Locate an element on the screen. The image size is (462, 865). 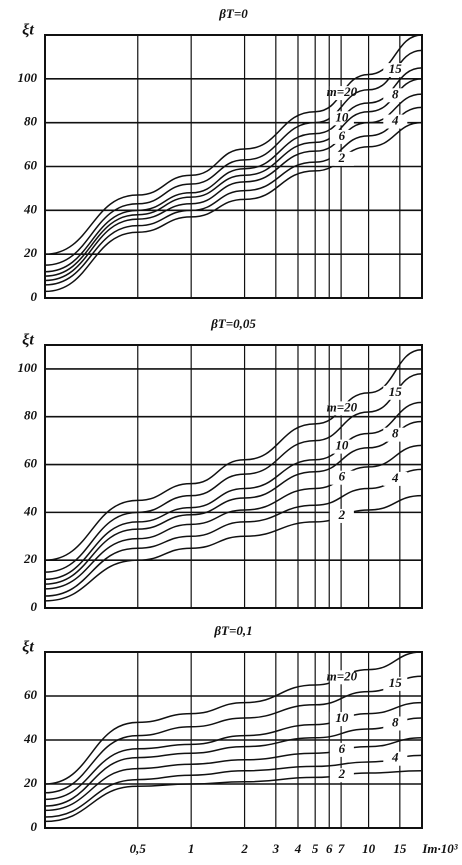
x-tick-label: 15 is located at coordinates (400, 848).